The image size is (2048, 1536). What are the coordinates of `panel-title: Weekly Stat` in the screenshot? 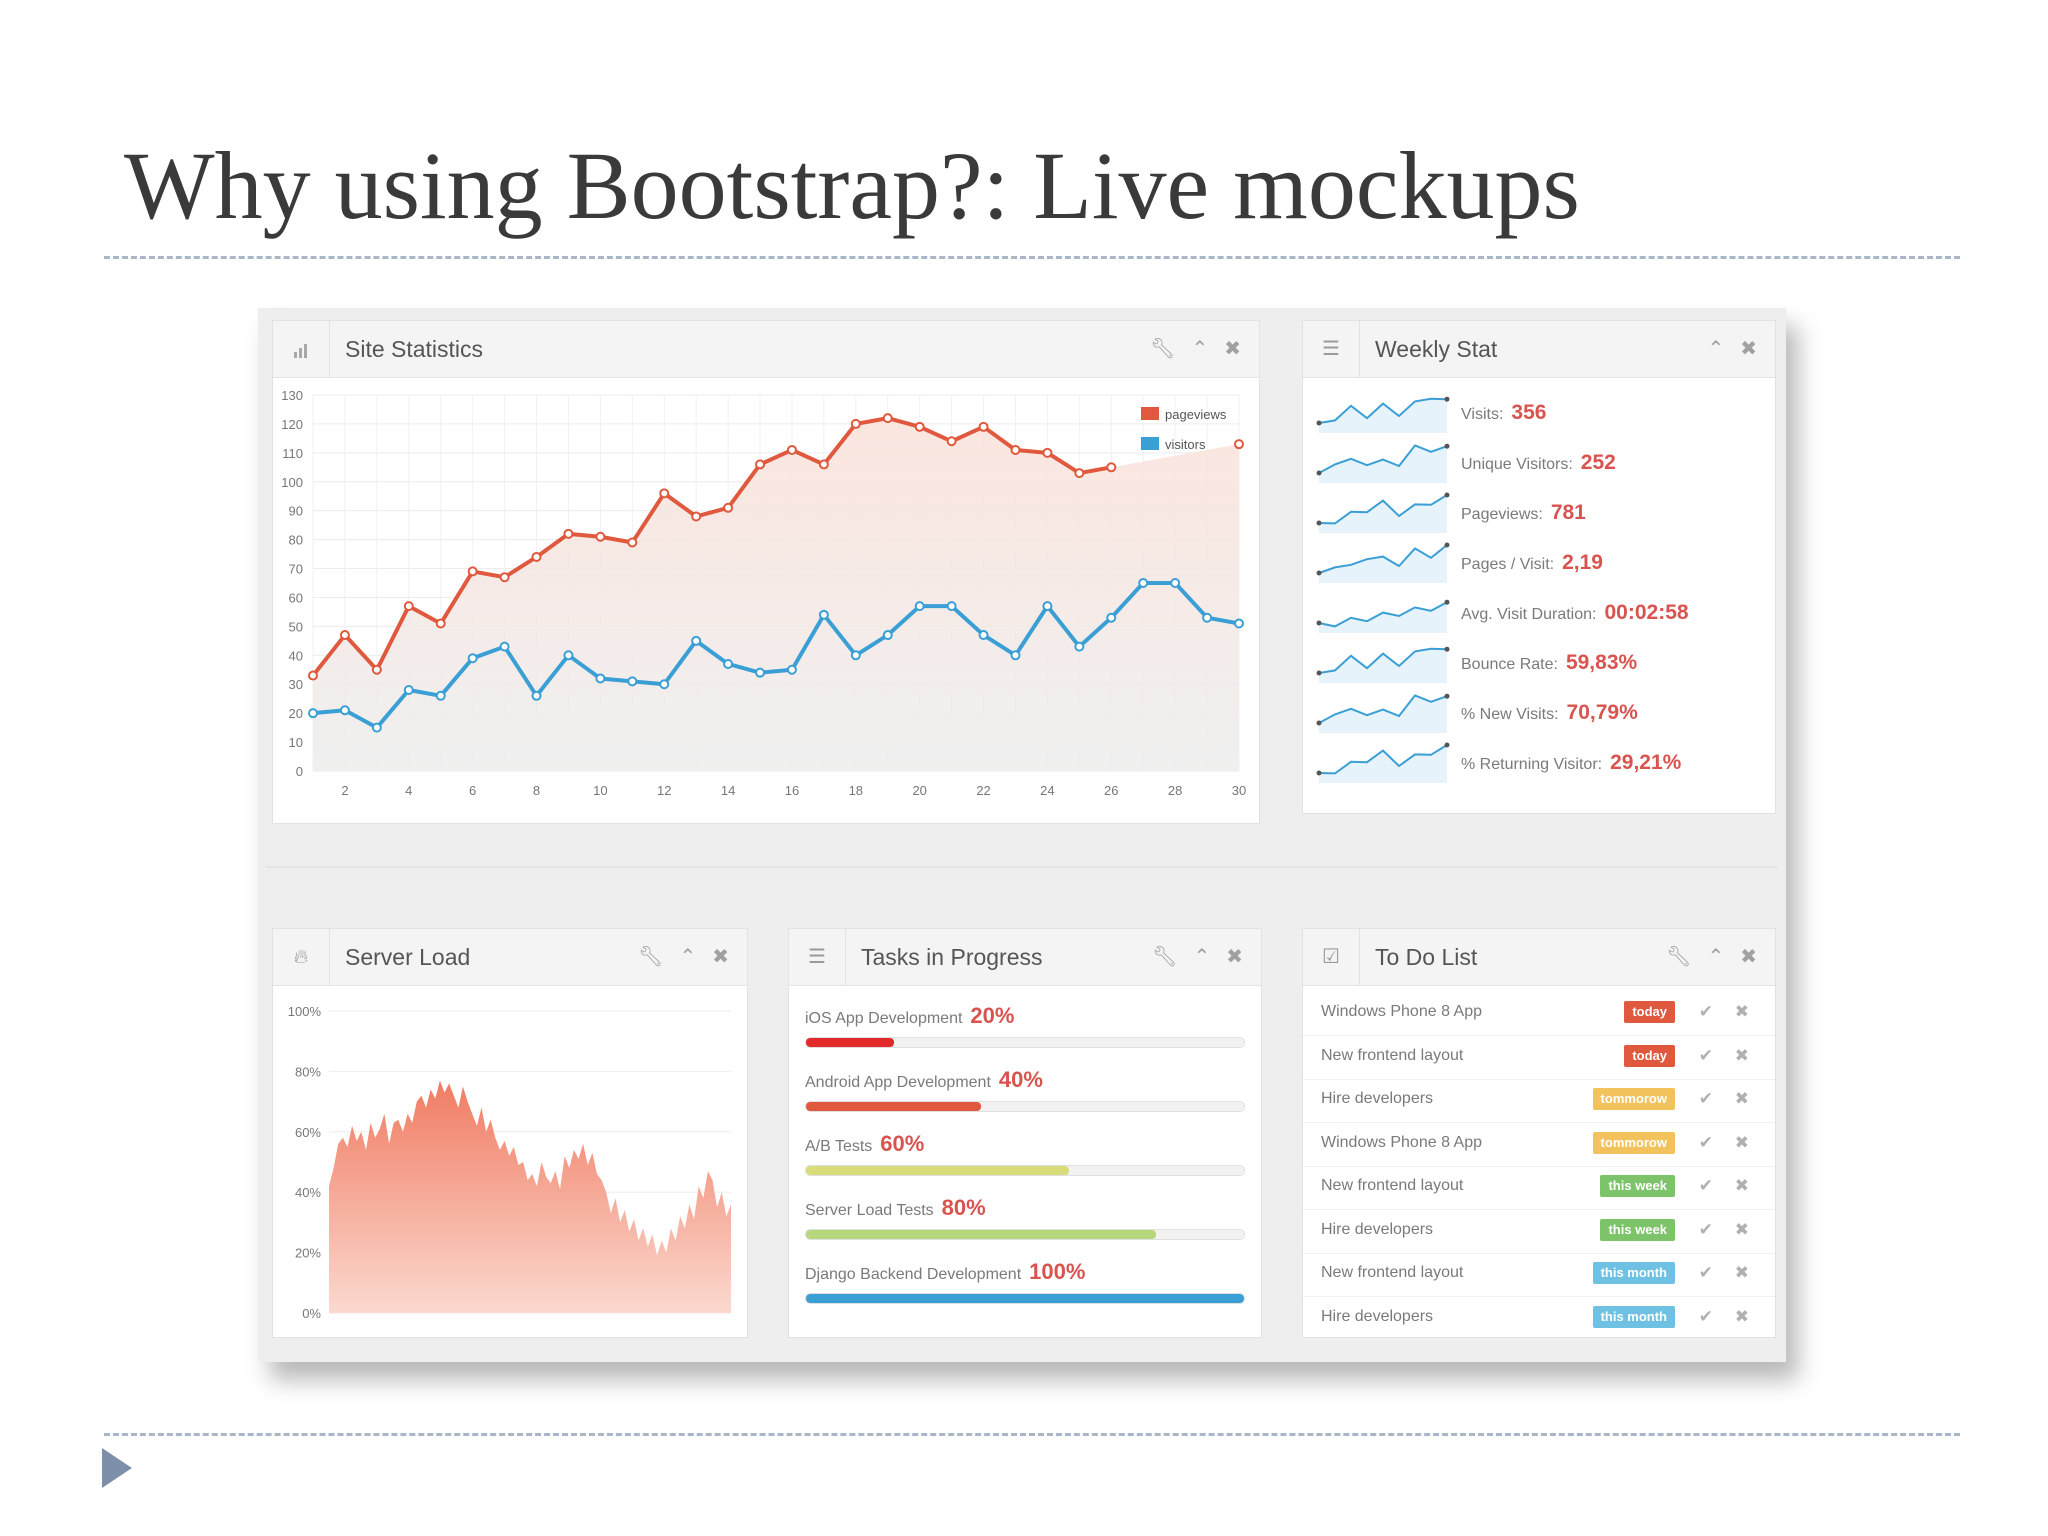 It's located at (1436, 349).